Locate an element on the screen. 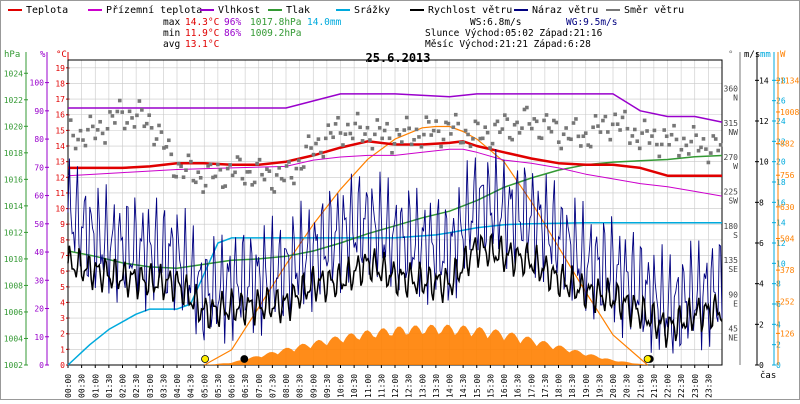  dir-compass-label: N is located at coordinates (735, 98).